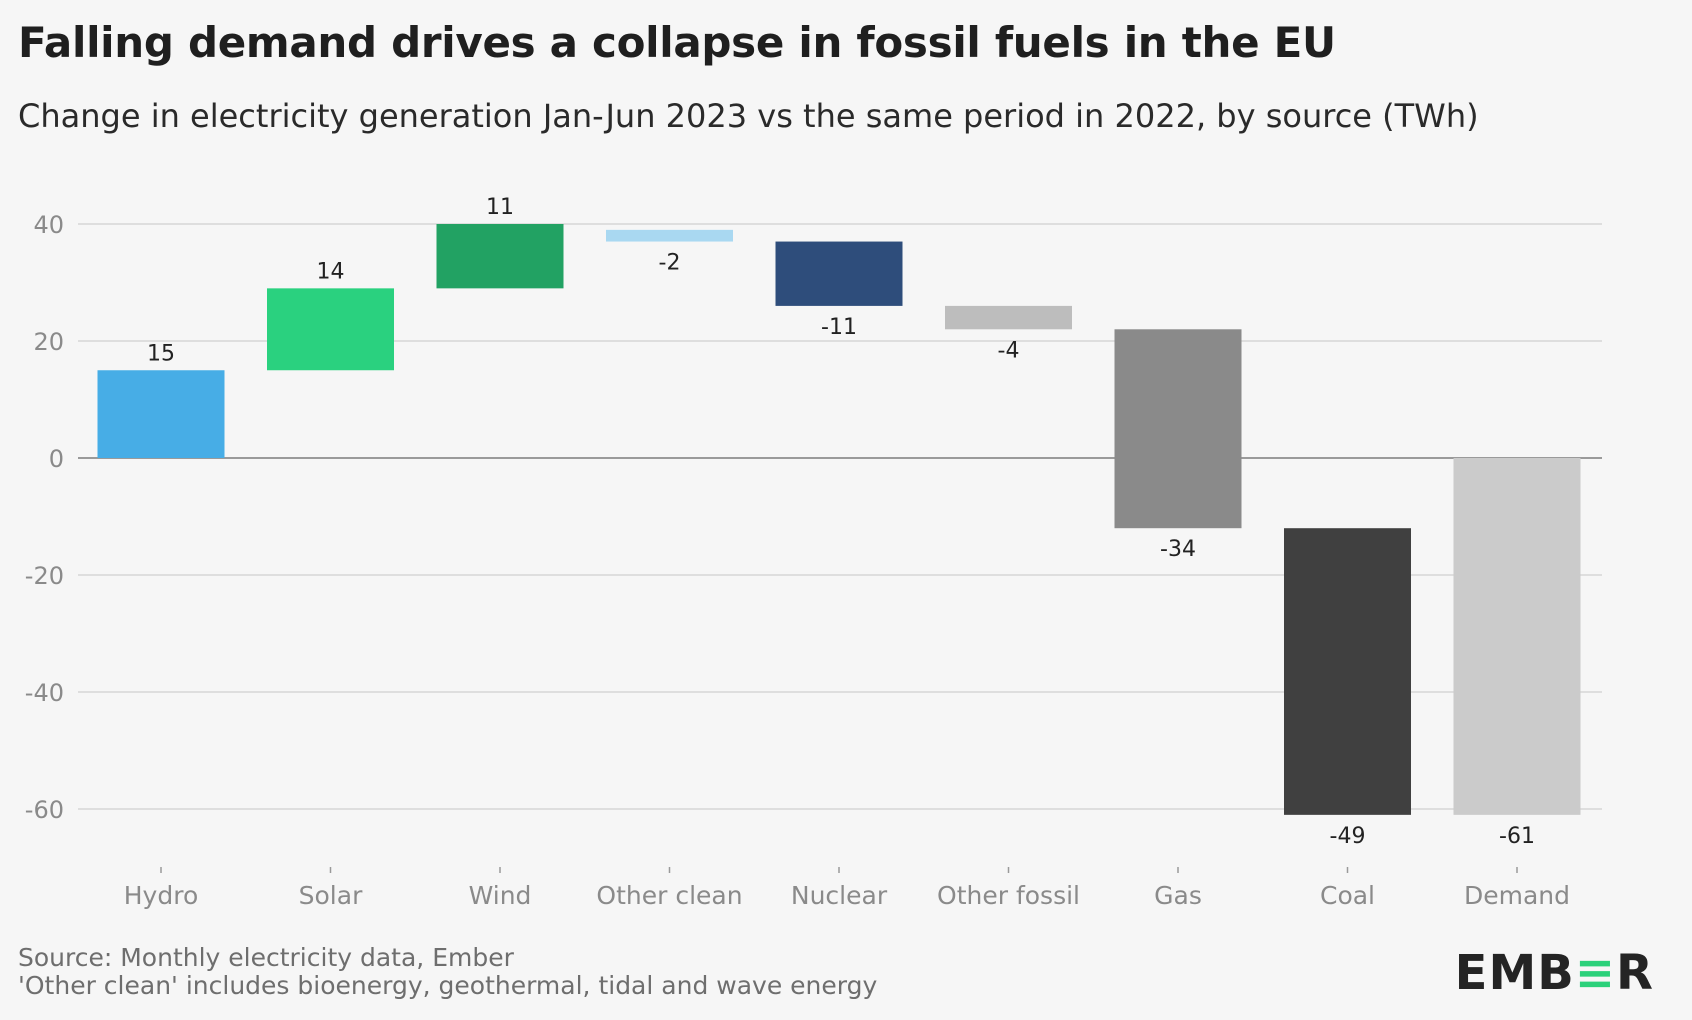 The height and width of the screenshot is (1020, 1692). I want to click on y-tick-label: 40, so click(48, 225).